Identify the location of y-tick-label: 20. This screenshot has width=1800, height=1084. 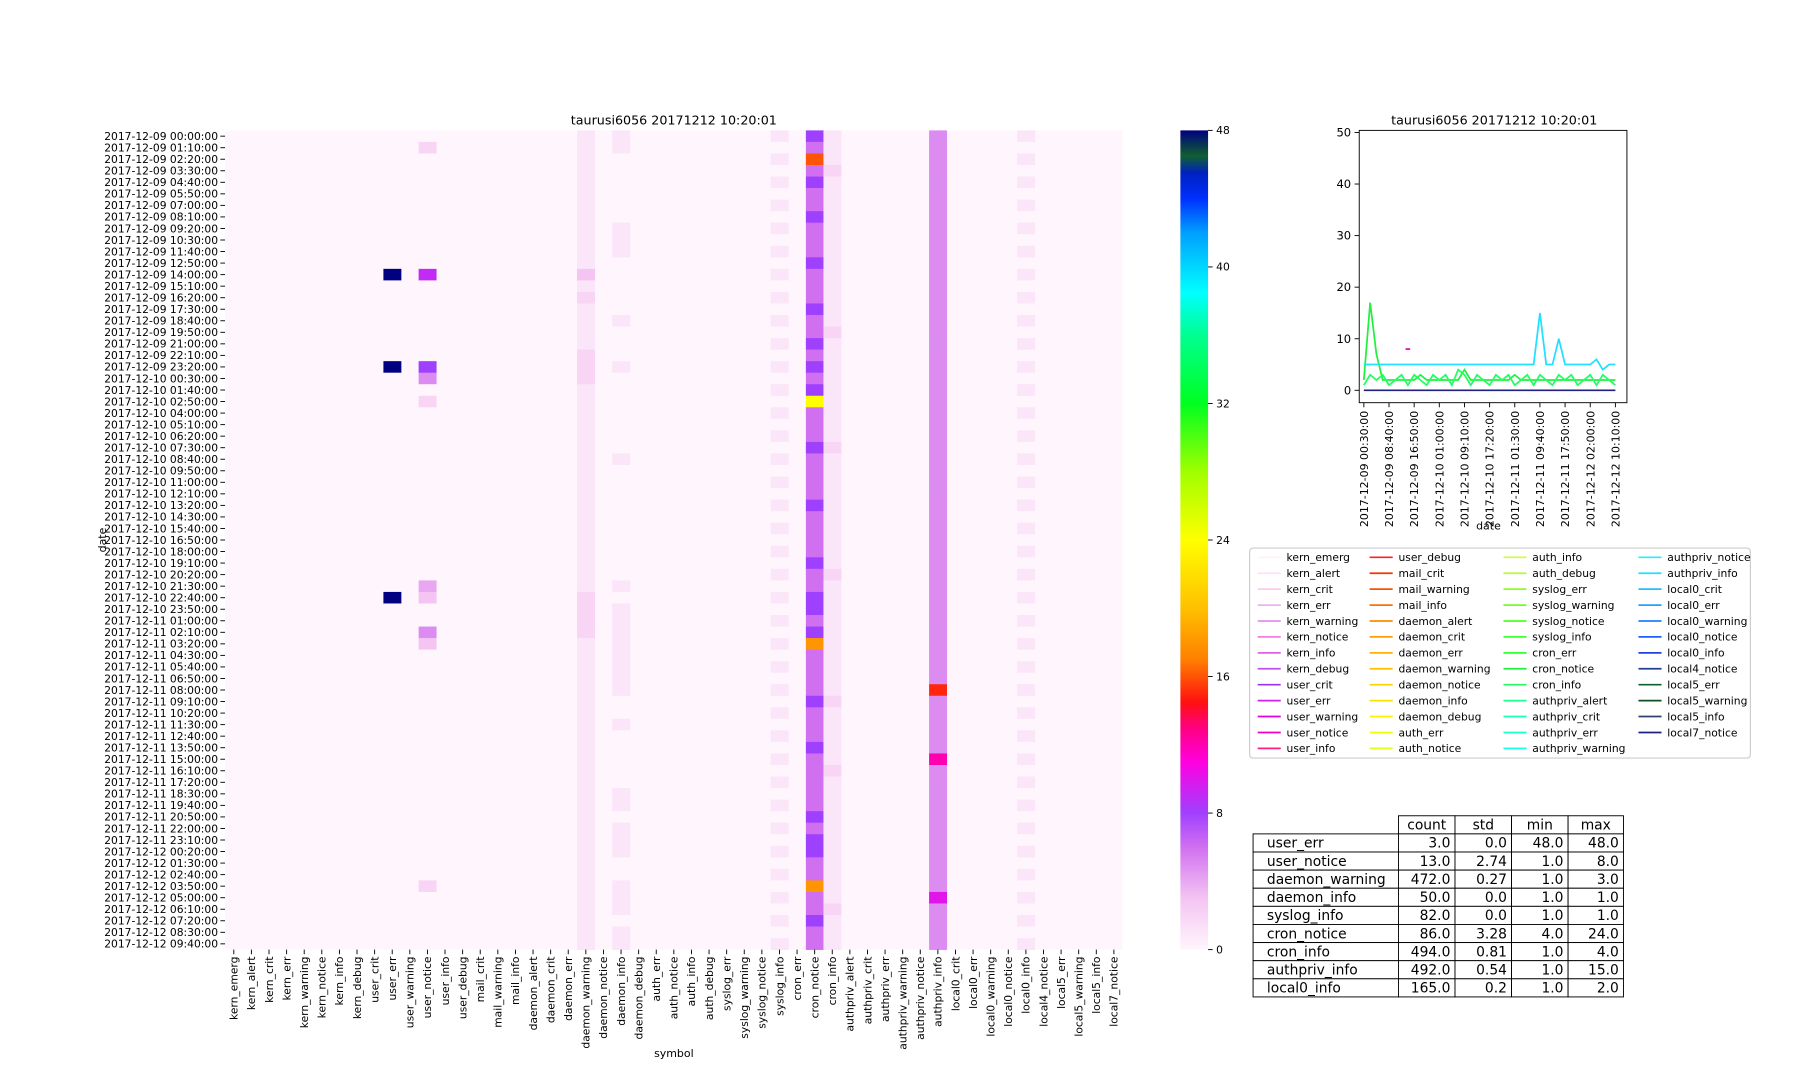
(1343, 287).